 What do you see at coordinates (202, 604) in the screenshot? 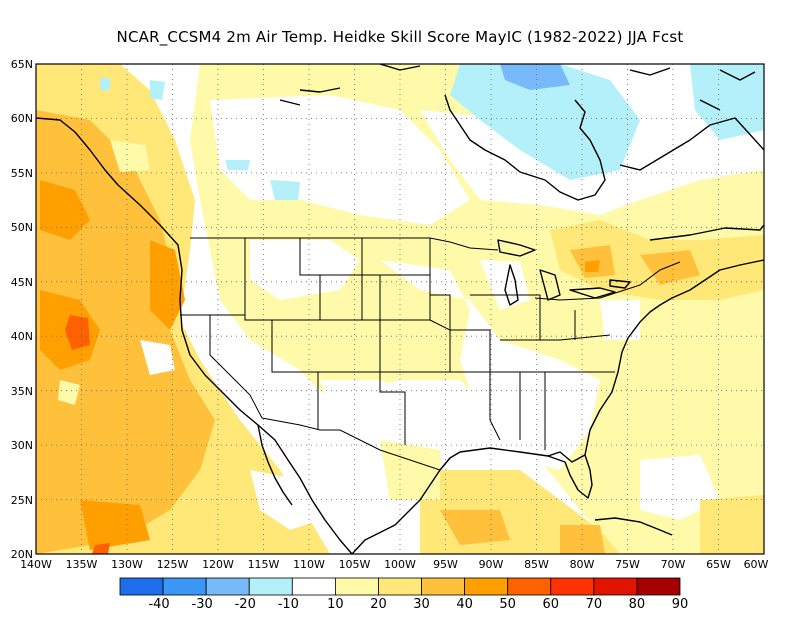
I see `colorbar-label: -30` at bounding box center [202, 604].